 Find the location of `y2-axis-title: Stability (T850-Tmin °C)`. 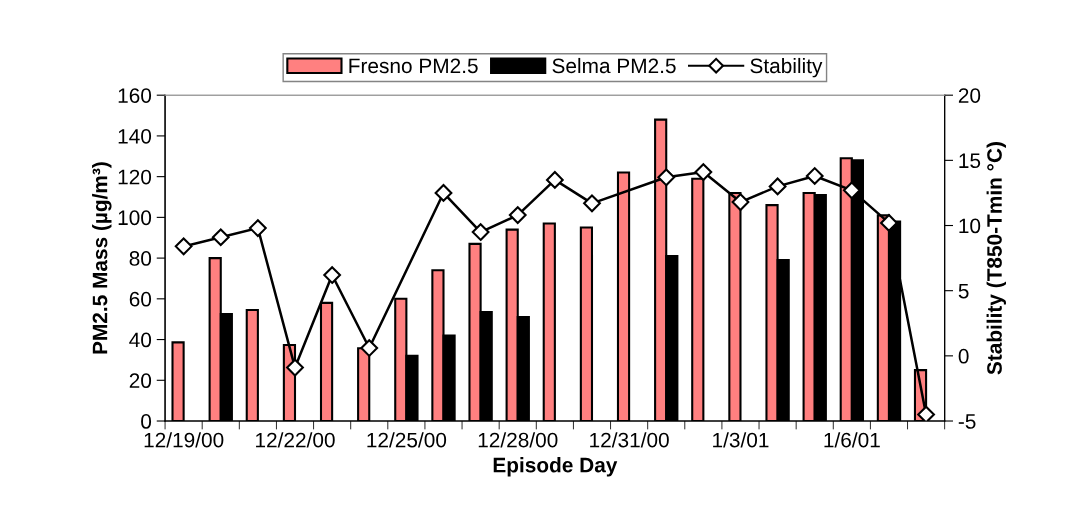

y2-axis-title: Stability (T850-Tmin °C) is located at coordinates (996, 258).